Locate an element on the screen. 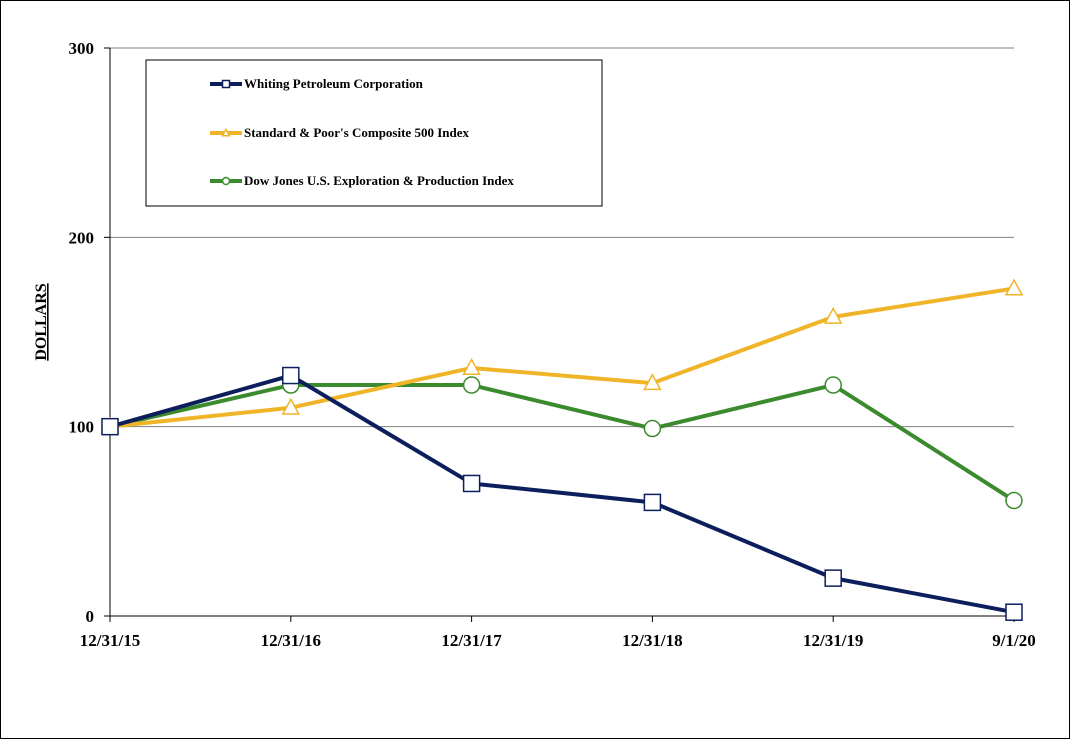  x-tick-label: 12/31/15 is located at coordinates (110, 640).